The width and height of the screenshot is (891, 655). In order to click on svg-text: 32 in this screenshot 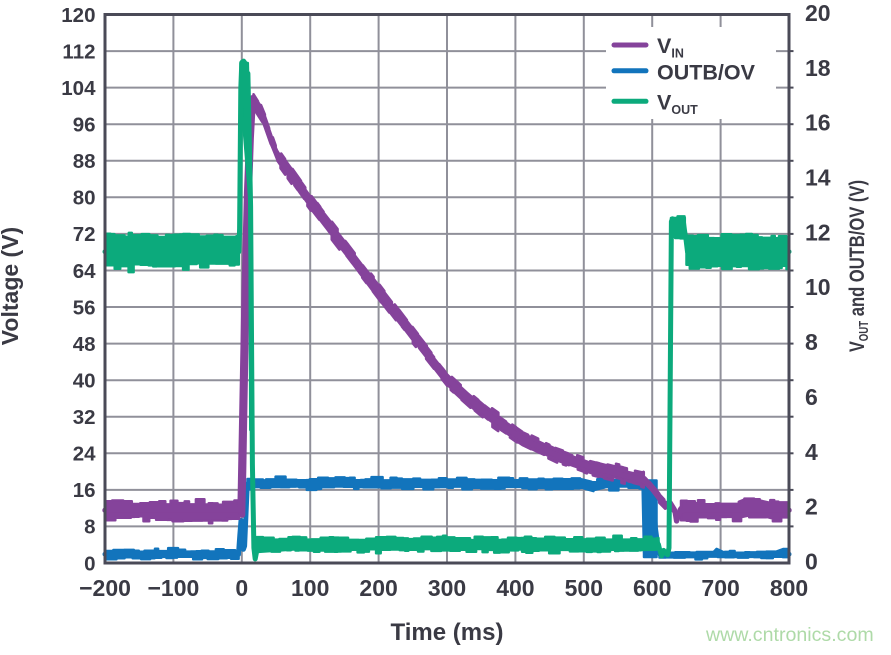, I will do `click(84, 417)`.